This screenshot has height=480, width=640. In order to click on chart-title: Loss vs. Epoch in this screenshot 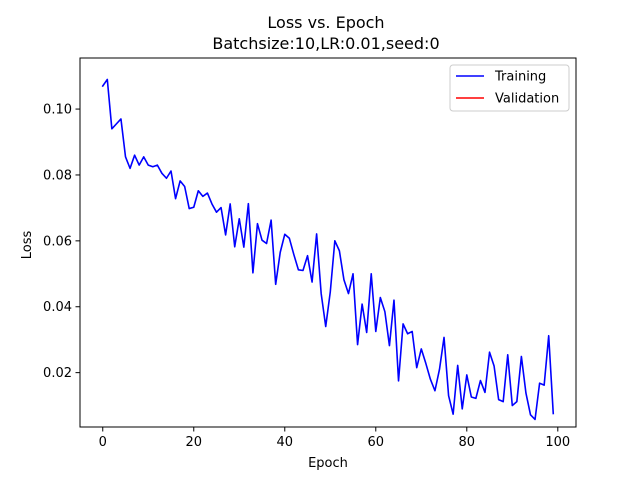, I will do `click(325, 22)`.